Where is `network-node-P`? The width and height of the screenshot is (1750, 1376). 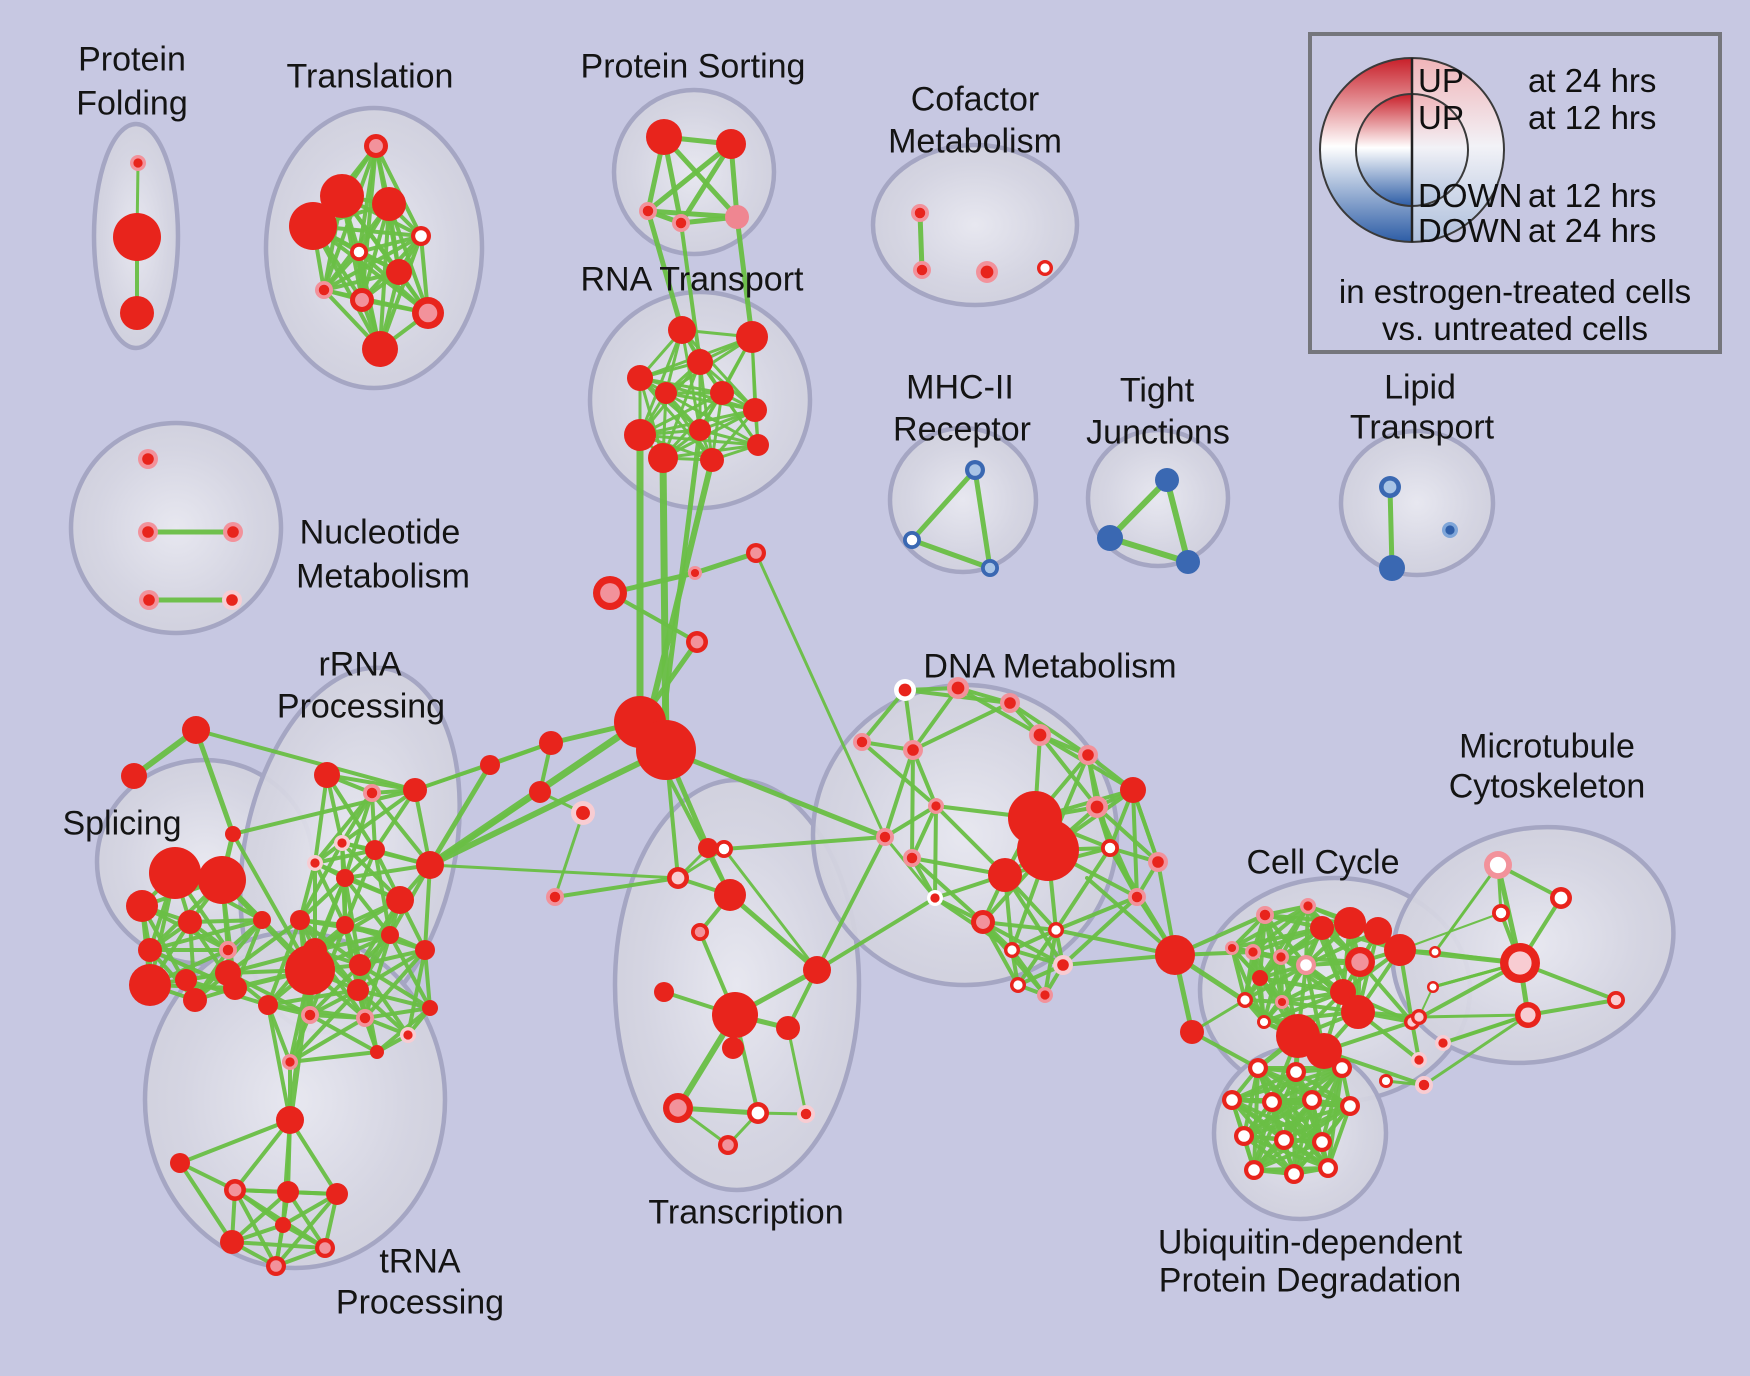
network-node-P is located at coordinates (737, 217).